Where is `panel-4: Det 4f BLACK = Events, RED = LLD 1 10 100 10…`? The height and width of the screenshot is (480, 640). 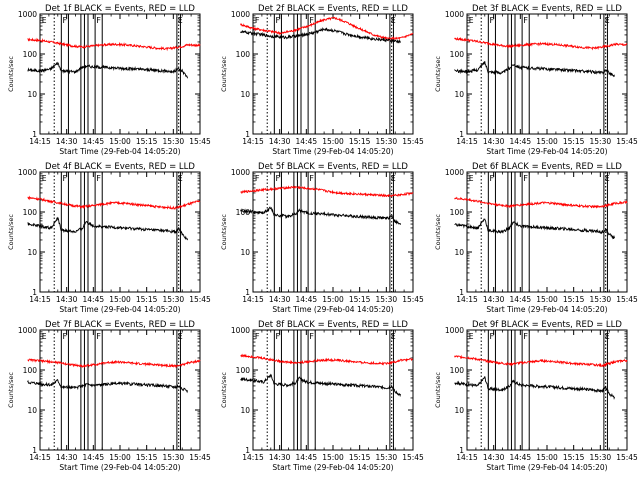
panel-4: Det 4f BLACK = Events, RED = LLD 1 10 100 10… is located at coordinates (109, 238).